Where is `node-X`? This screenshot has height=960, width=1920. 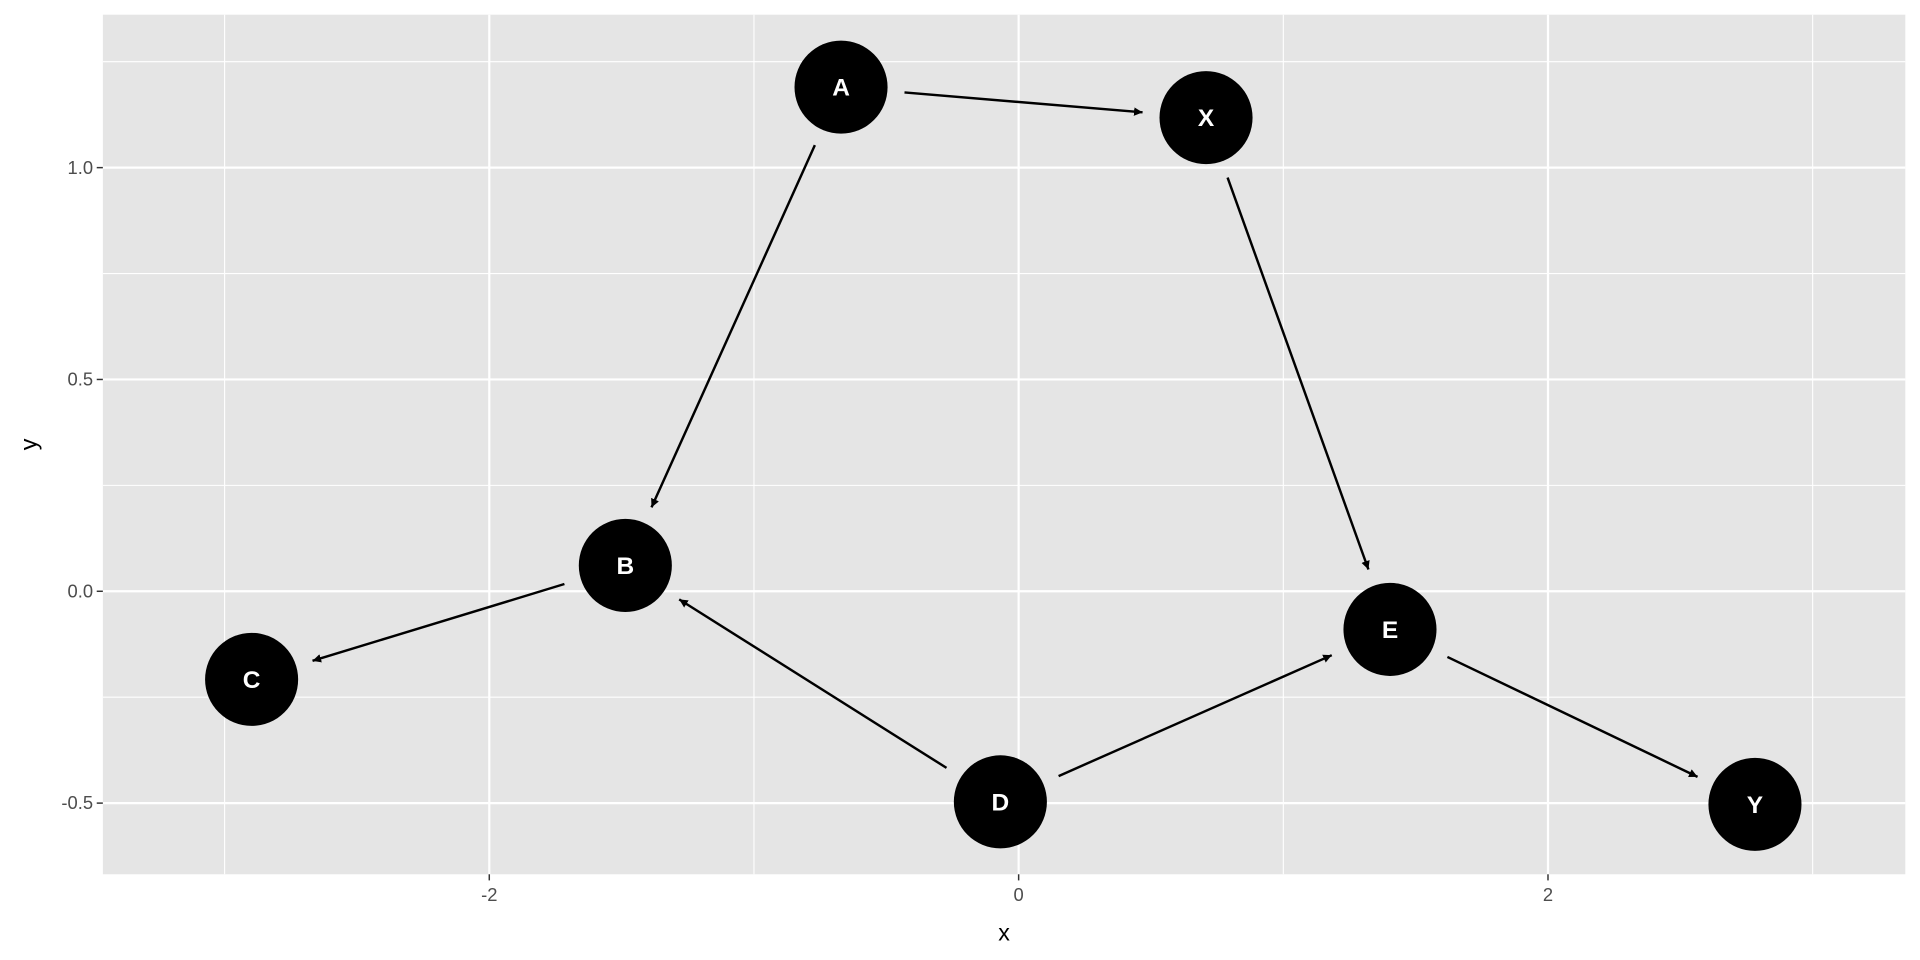 node-X is located at coordinates (1206, 118).